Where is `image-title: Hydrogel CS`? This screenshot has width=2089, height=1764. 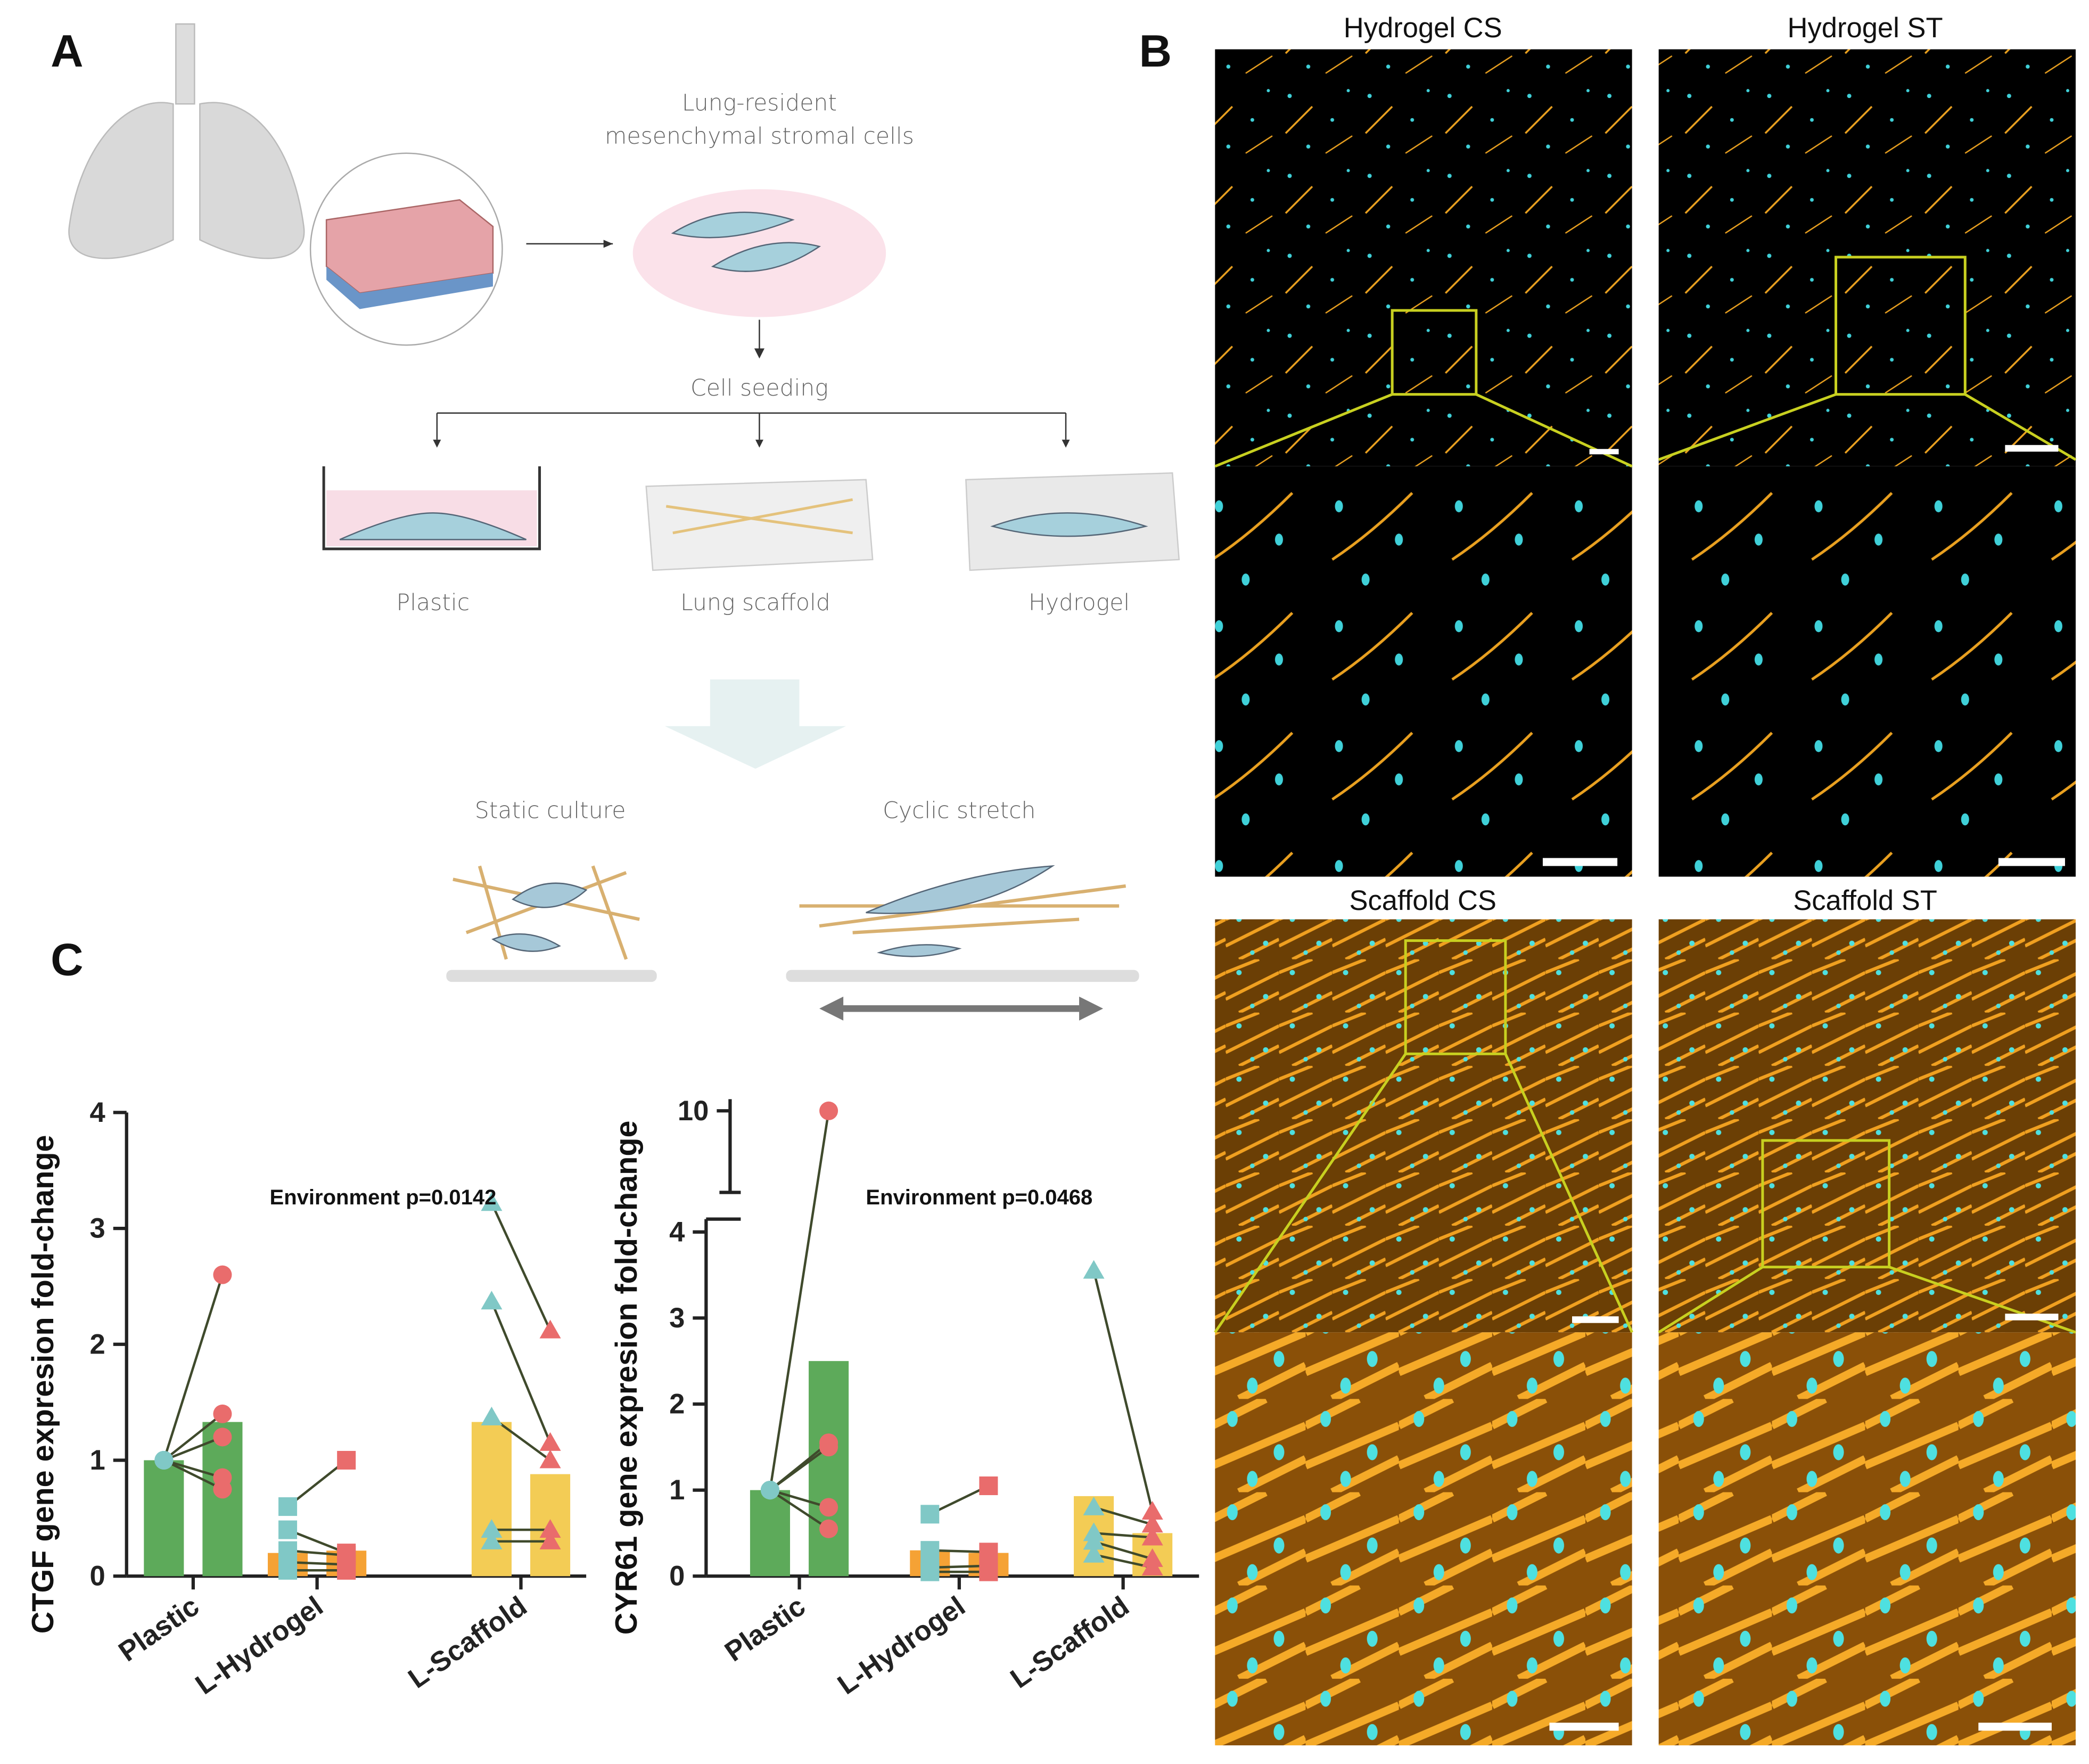
image-title: Hydrogel CS is located at coordinates (1423, 28).